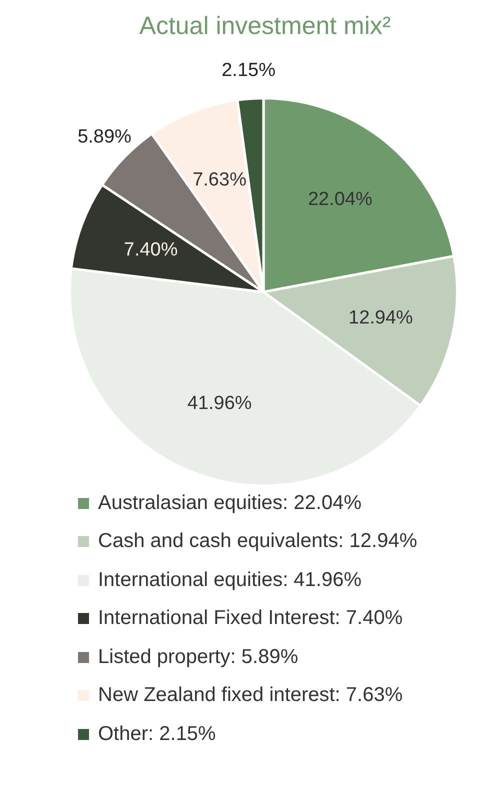 This screenshot has width=499, height=798. What do you see at coordinates (249, 70) in the screenshot?
I see `data-label: 2.15%` at bounding box center [249, 70].